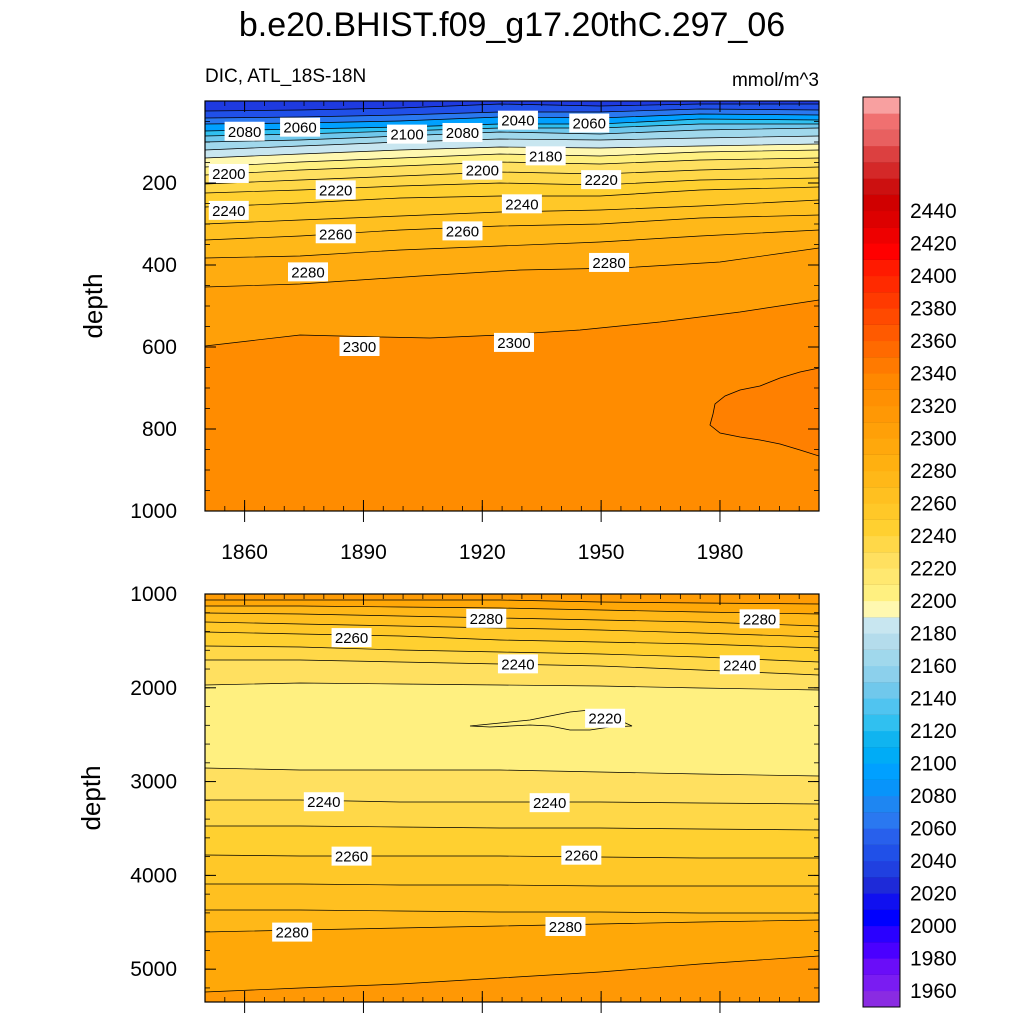  I want to click on contour-label-text: 2080, so click(462, 133).